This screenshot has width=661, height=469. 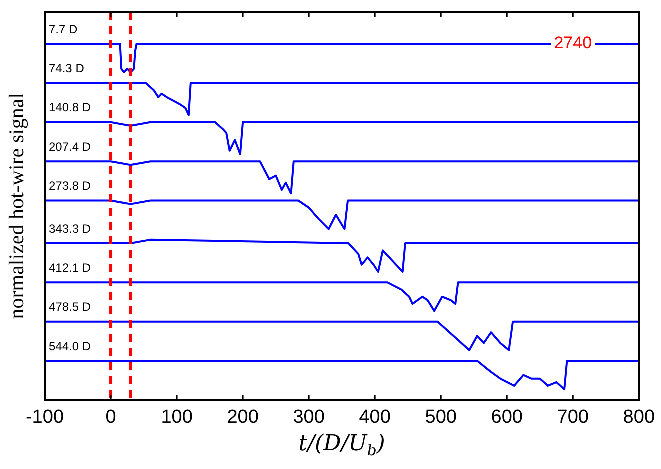 I want to click on x-tick-label: 600, so click(x=507, y=417).